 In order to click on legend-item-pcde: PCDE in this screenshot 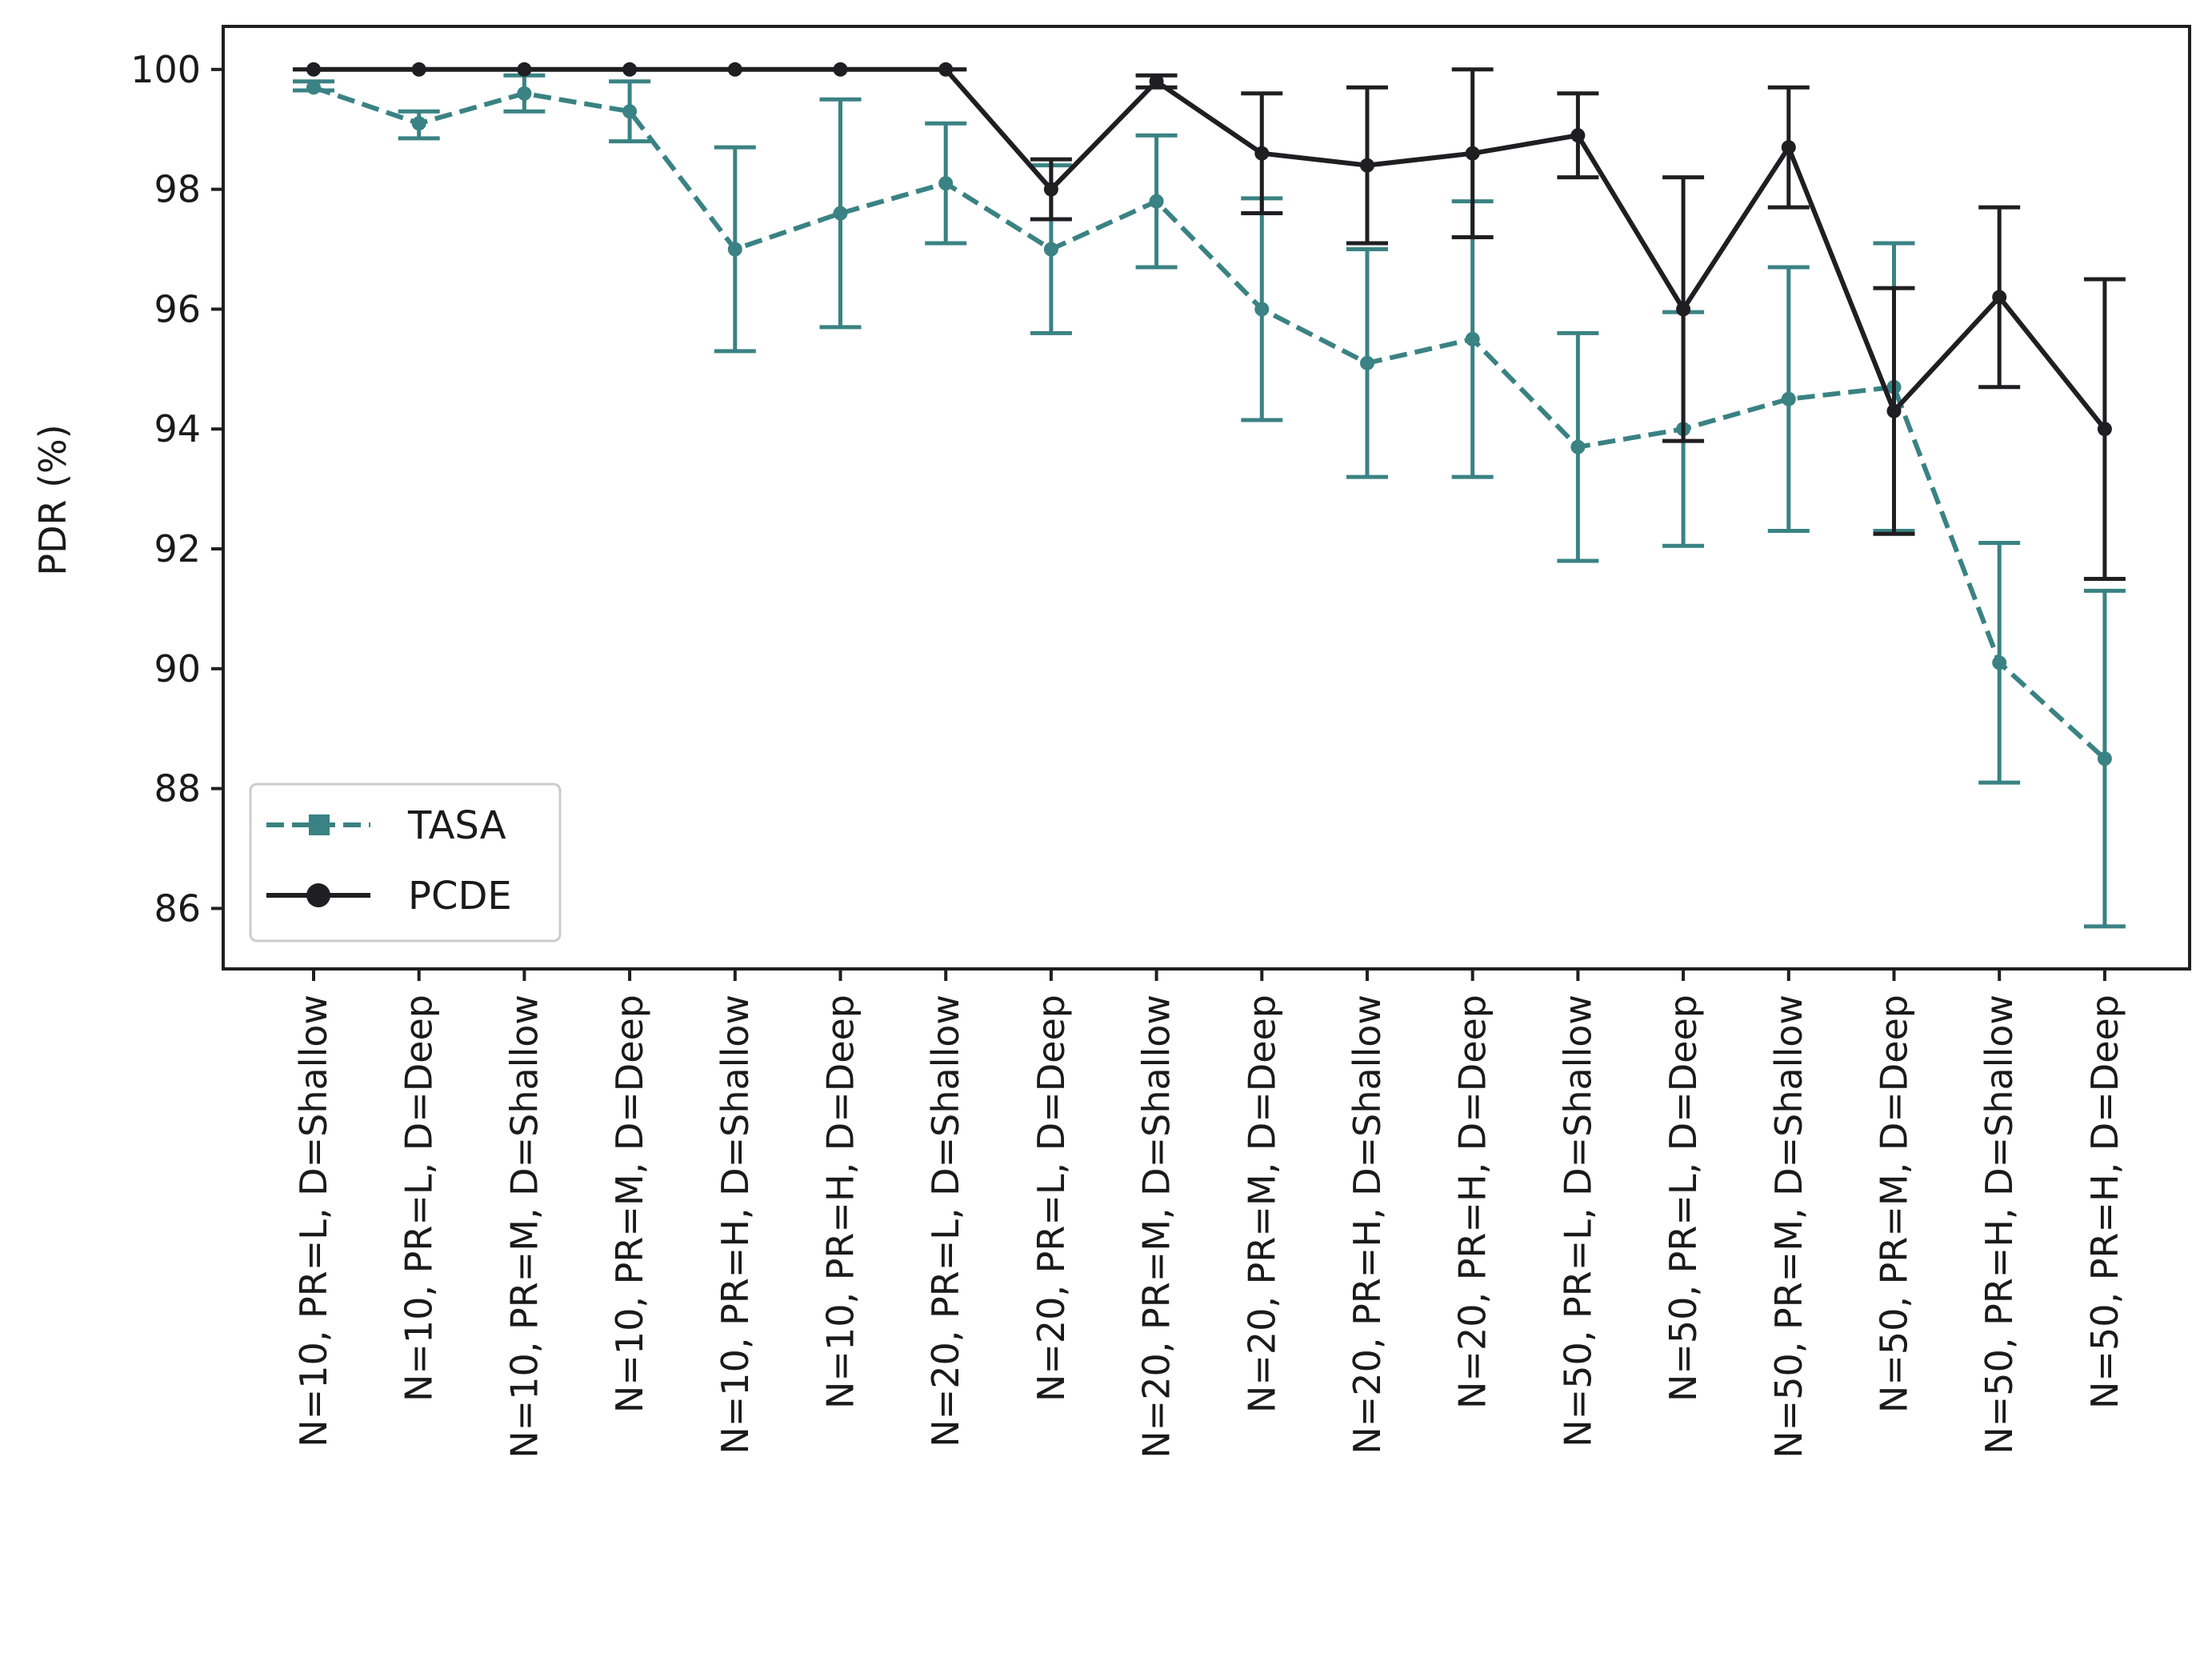, I will do `click(389, 896)`.